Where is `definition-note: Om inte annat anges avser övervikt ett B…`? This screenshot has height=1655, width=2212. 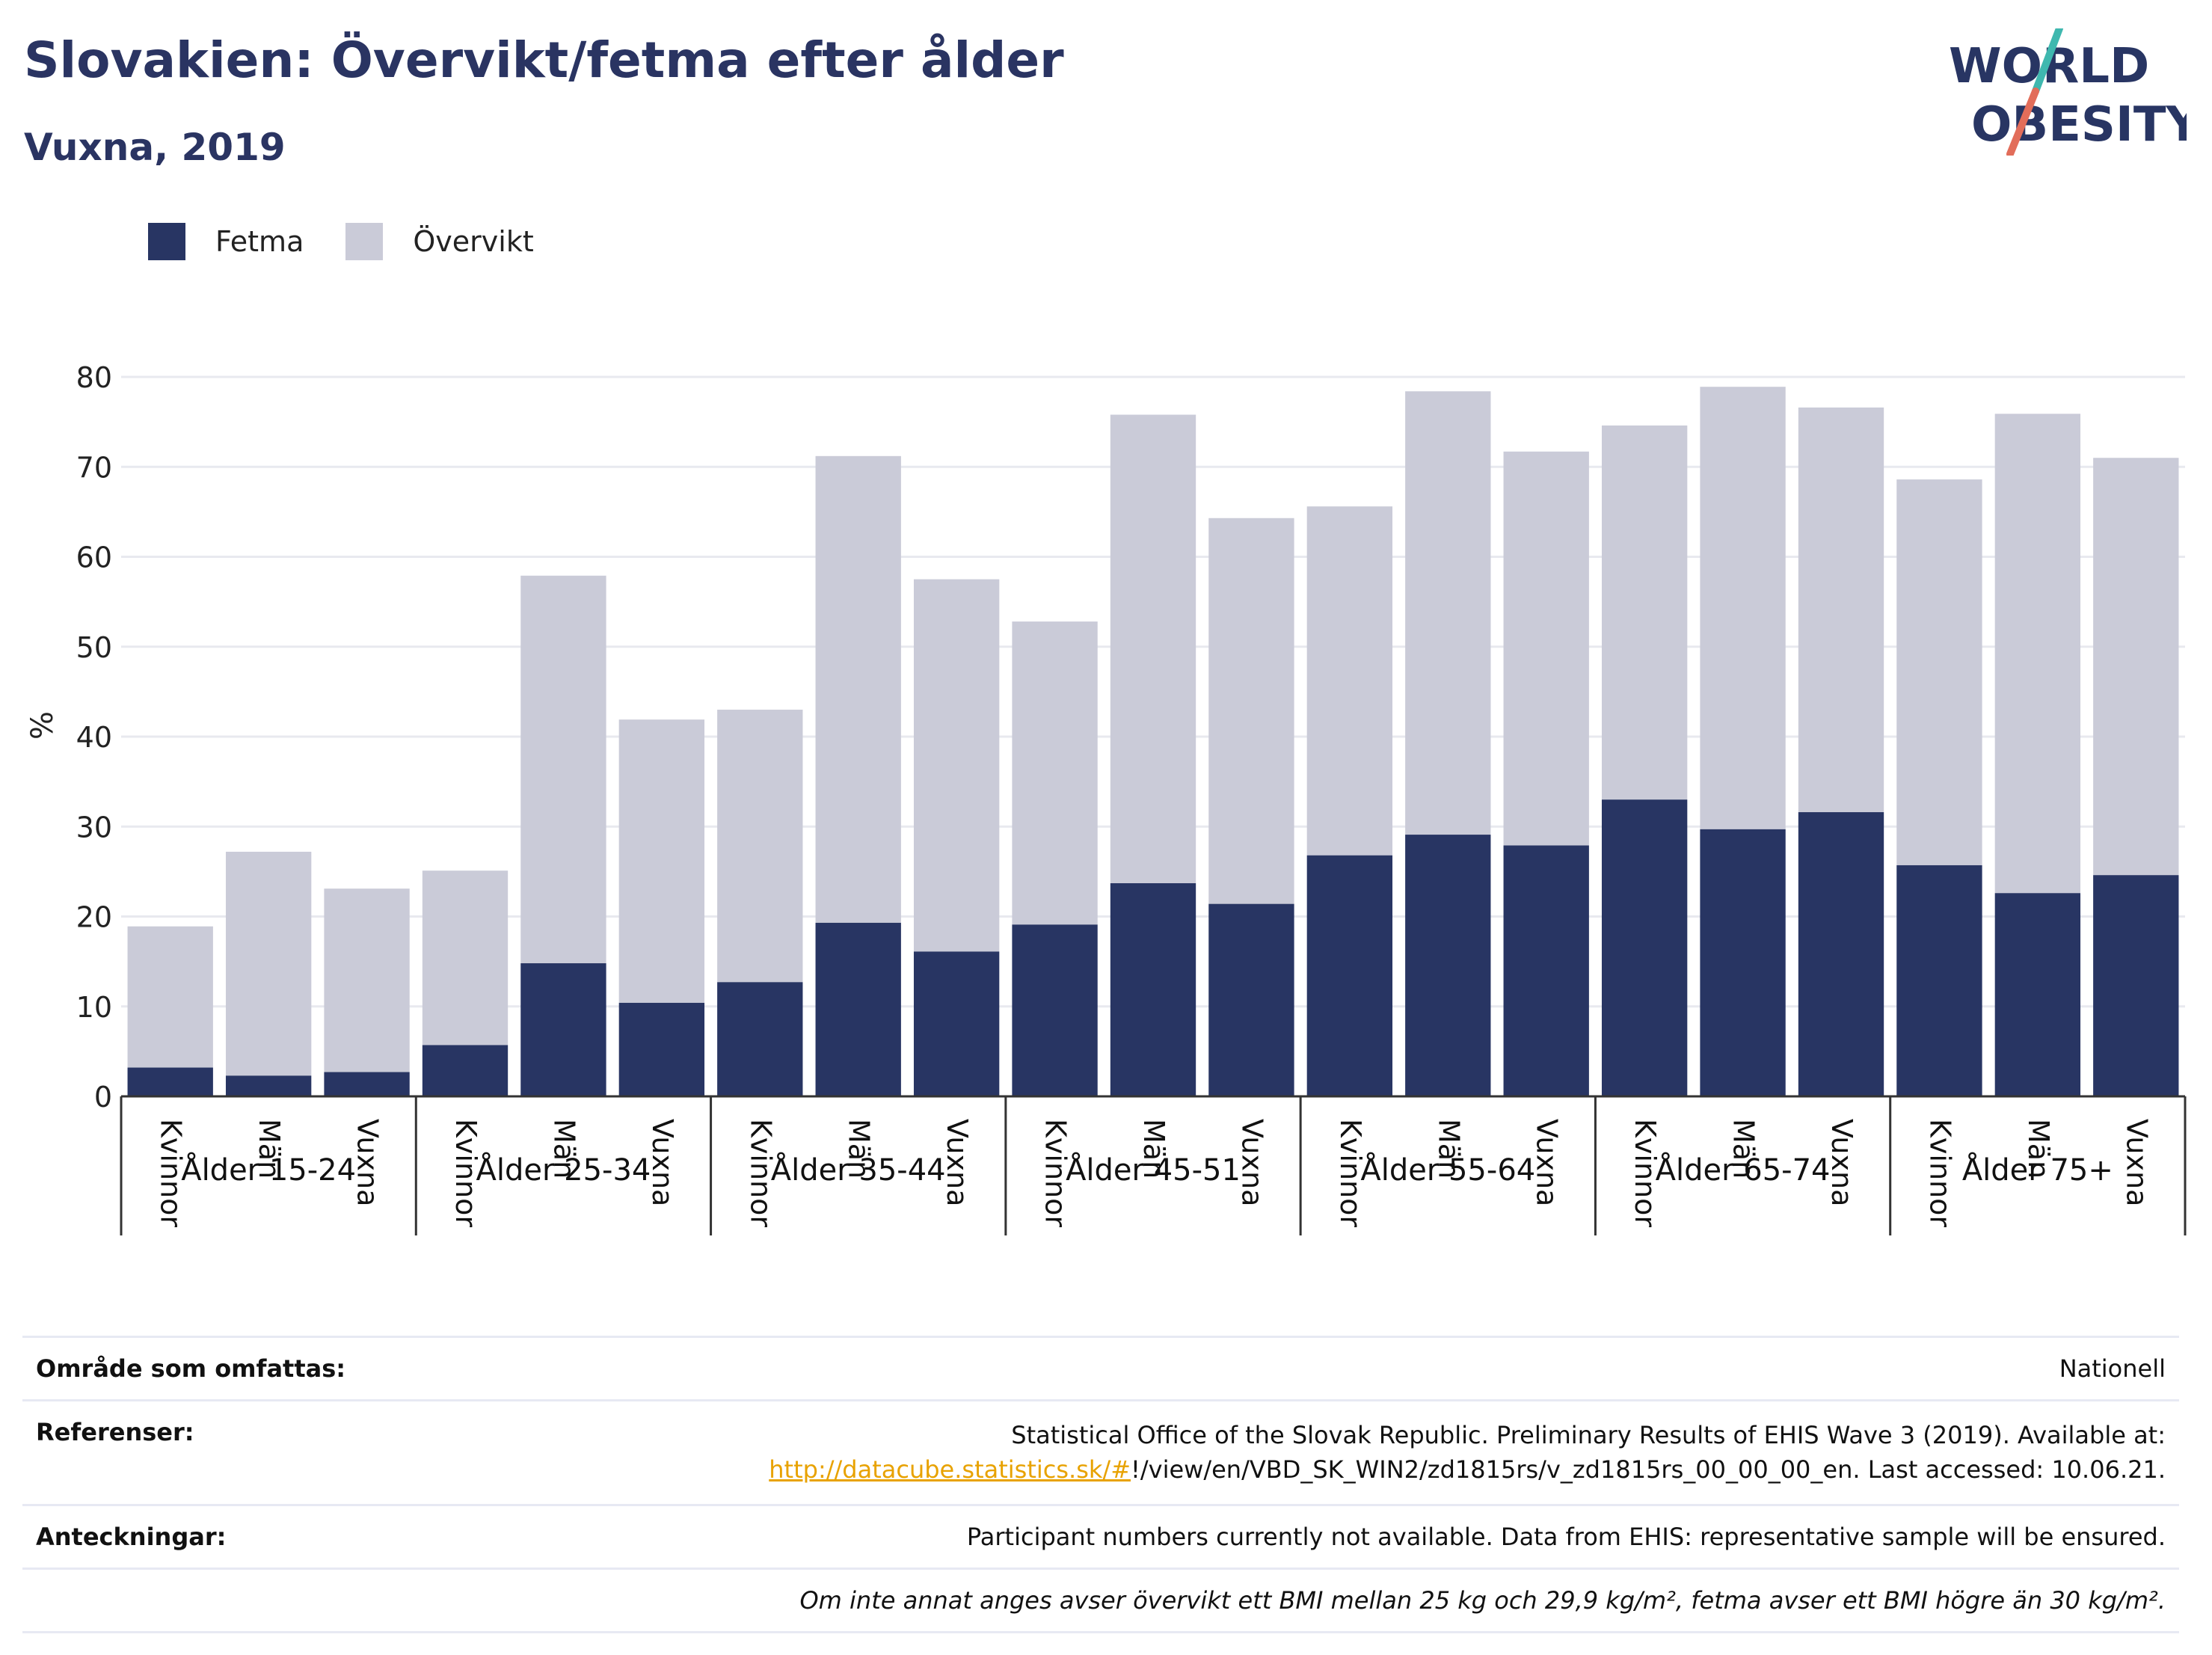
definition-note: Om inte annat anges avser övervikt ett B… is located at coordinates (1482, 1600).